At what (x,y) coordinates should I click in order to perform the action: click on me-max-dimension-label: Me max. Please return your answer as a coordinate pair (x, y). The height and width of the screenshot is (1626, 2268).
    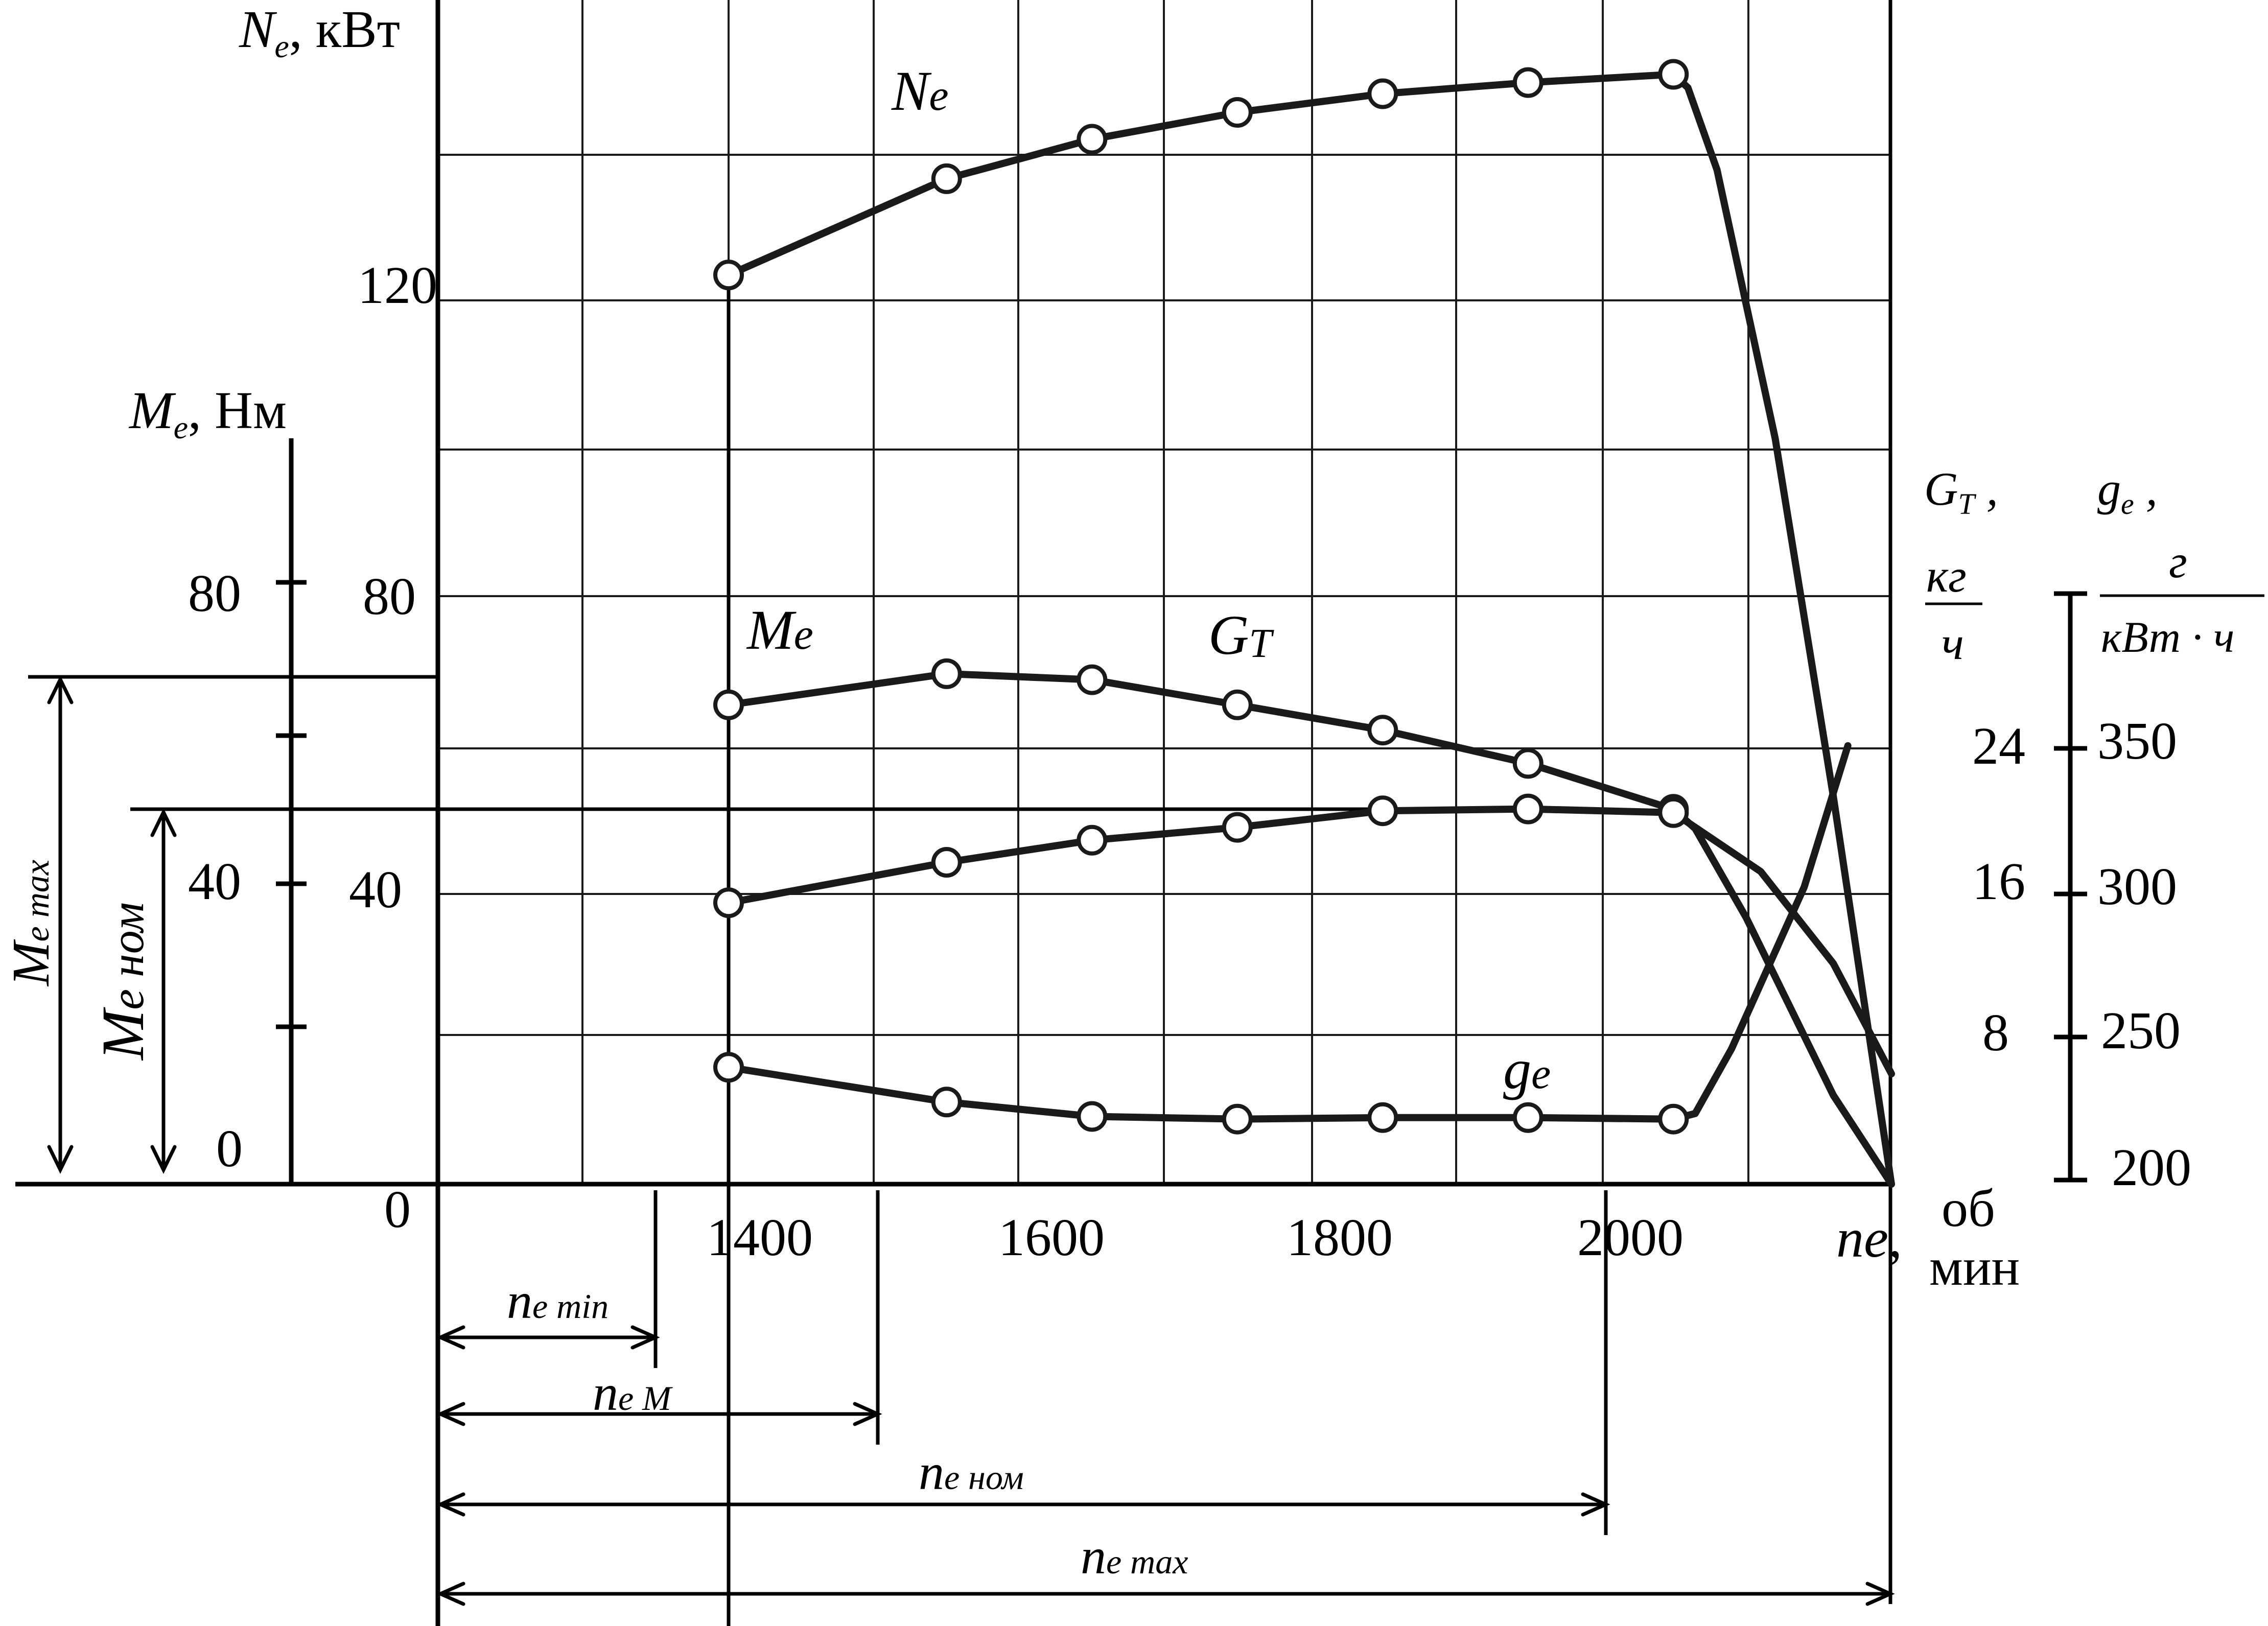
    Looking at the image, I should click on (31, 923).